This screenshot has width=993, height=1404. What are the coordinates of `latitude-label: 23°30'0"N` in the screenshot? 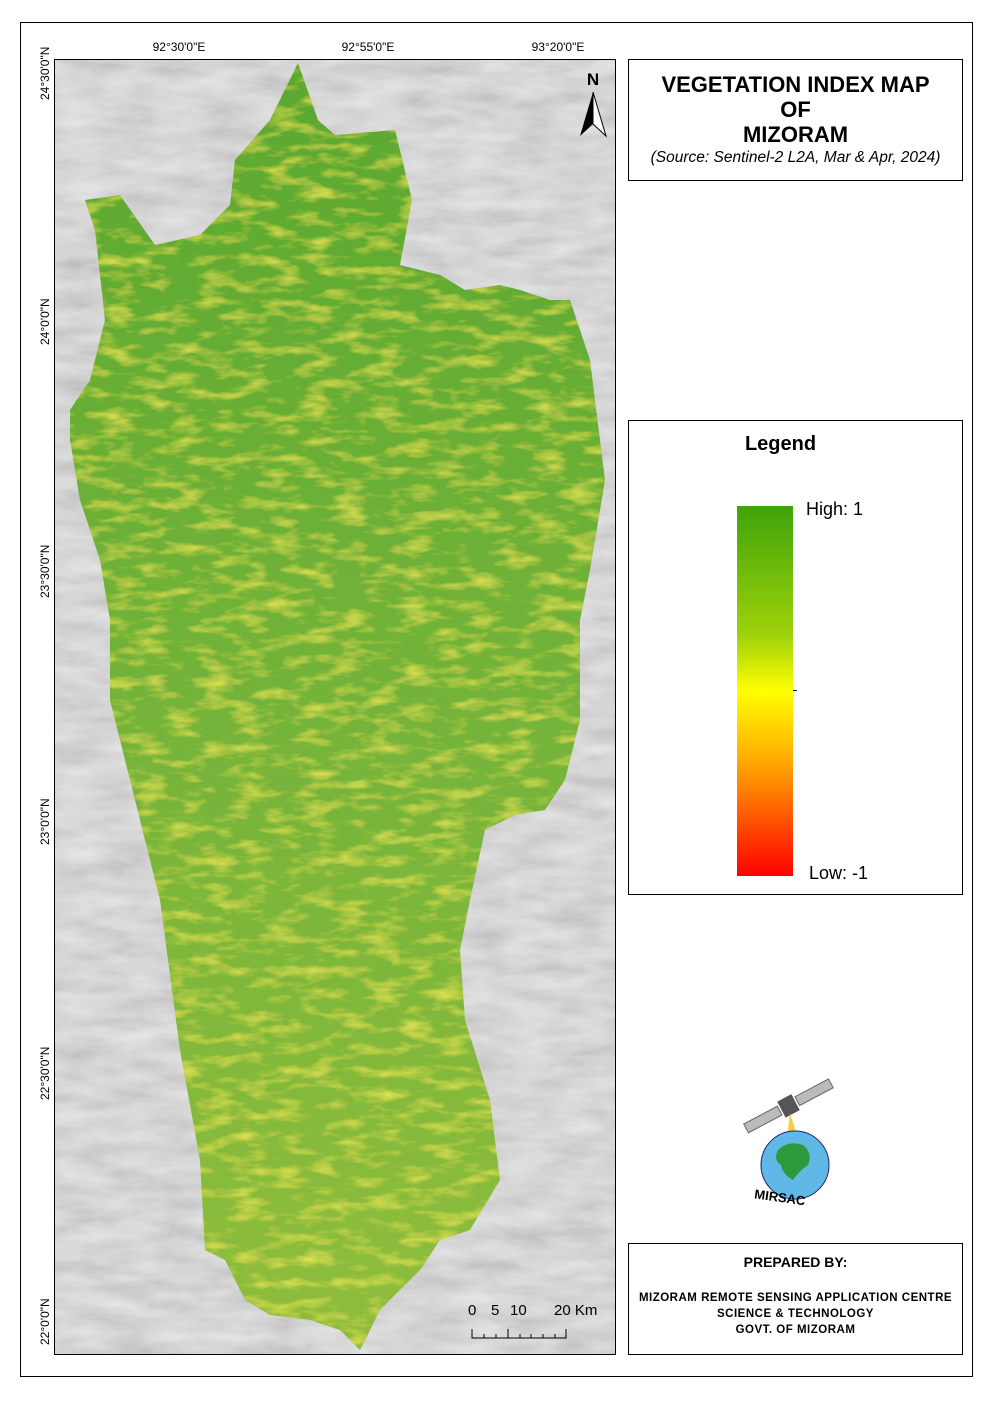 It's located at (45, 571).